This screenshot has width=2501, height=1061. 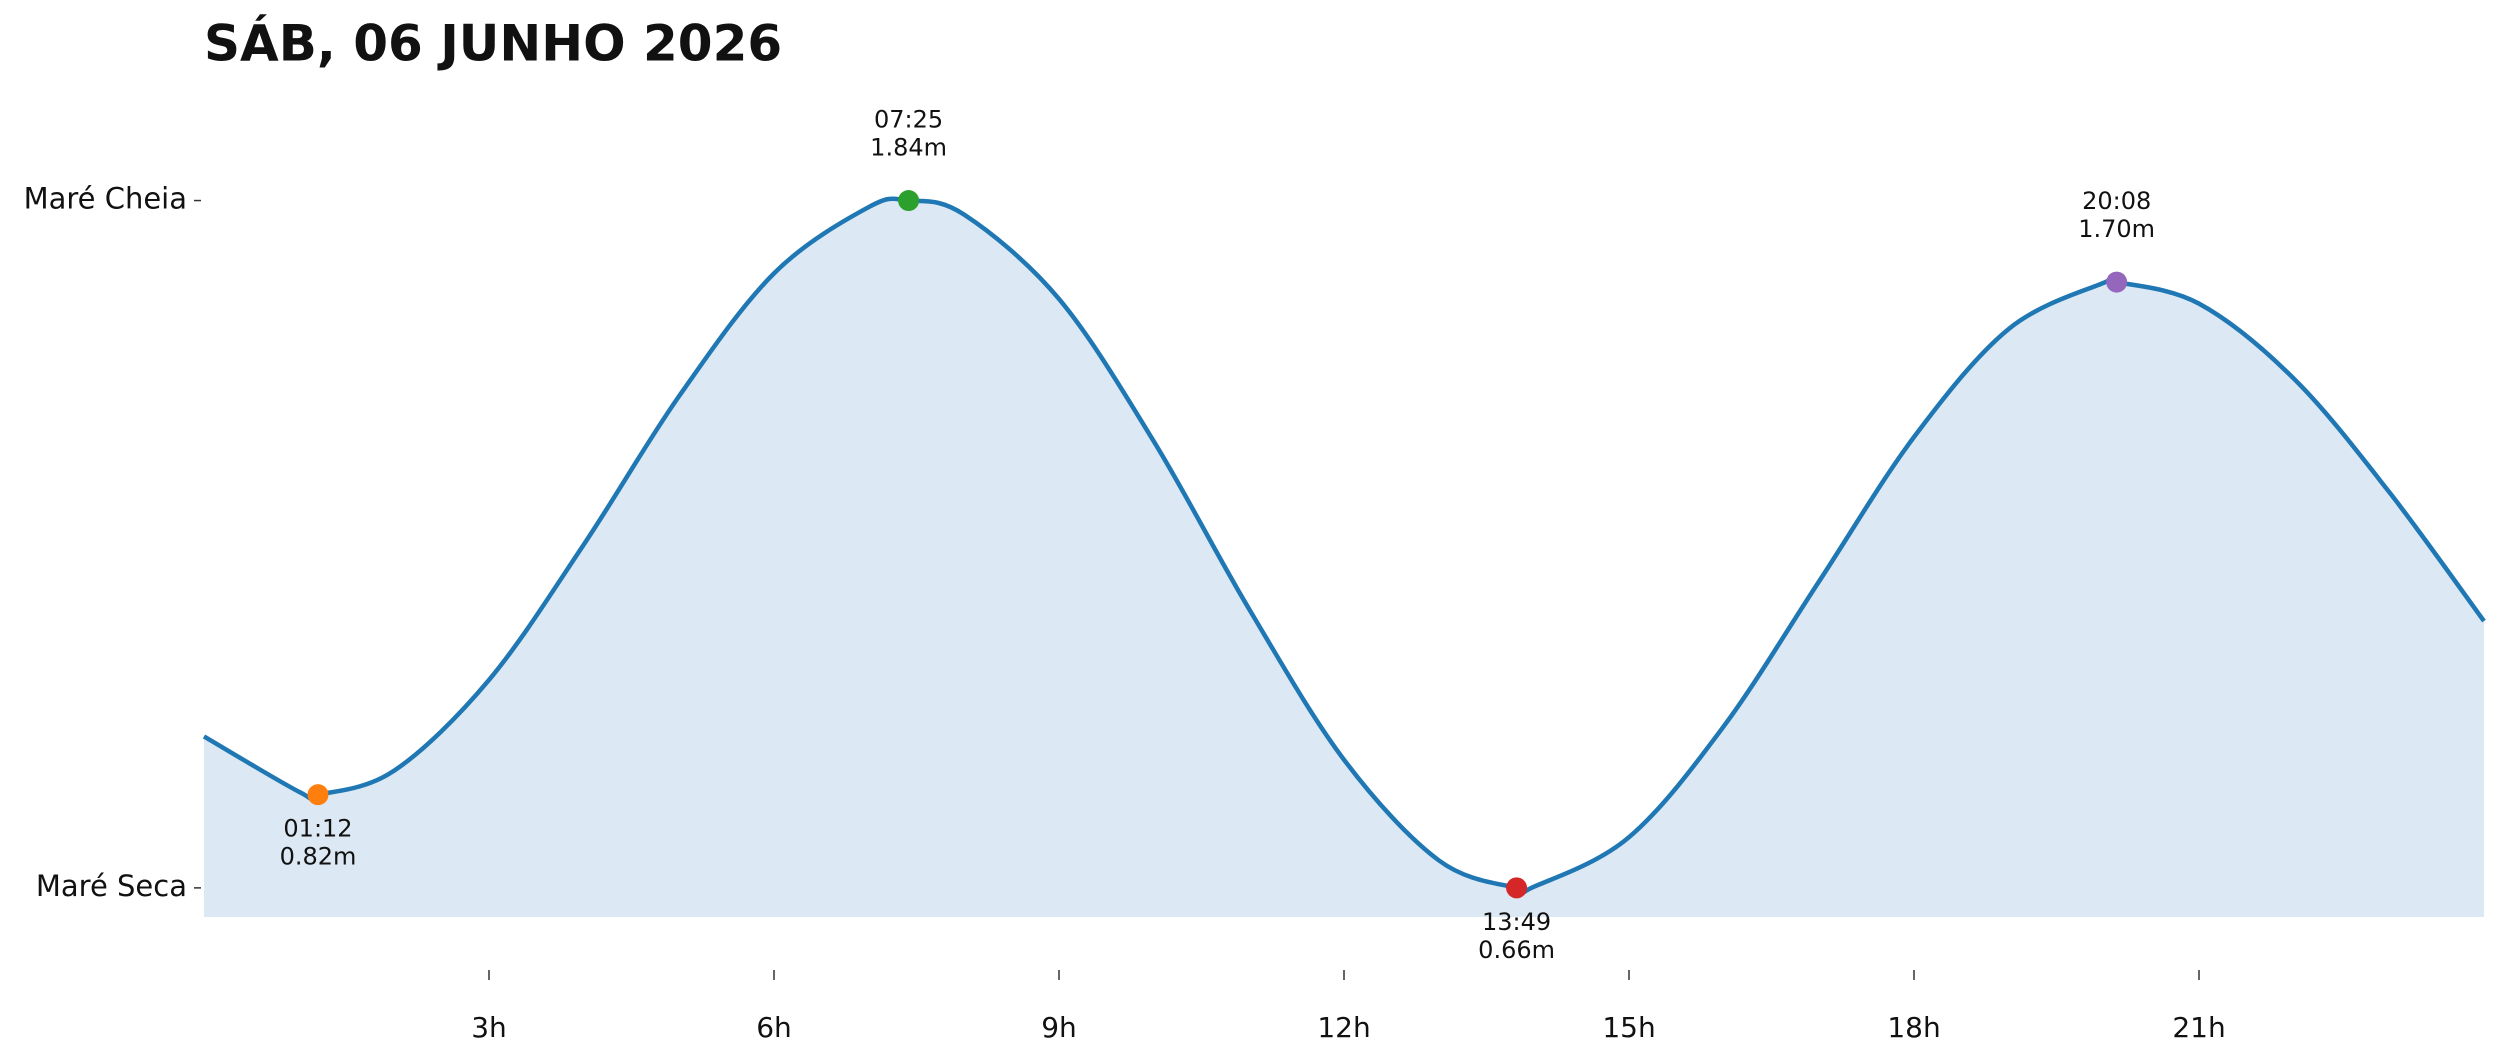 What do you see at coordinates (2198, 1027) in the screenshot?
I see `x-tick-label: 21h` at bounding box center [2198, 1027].